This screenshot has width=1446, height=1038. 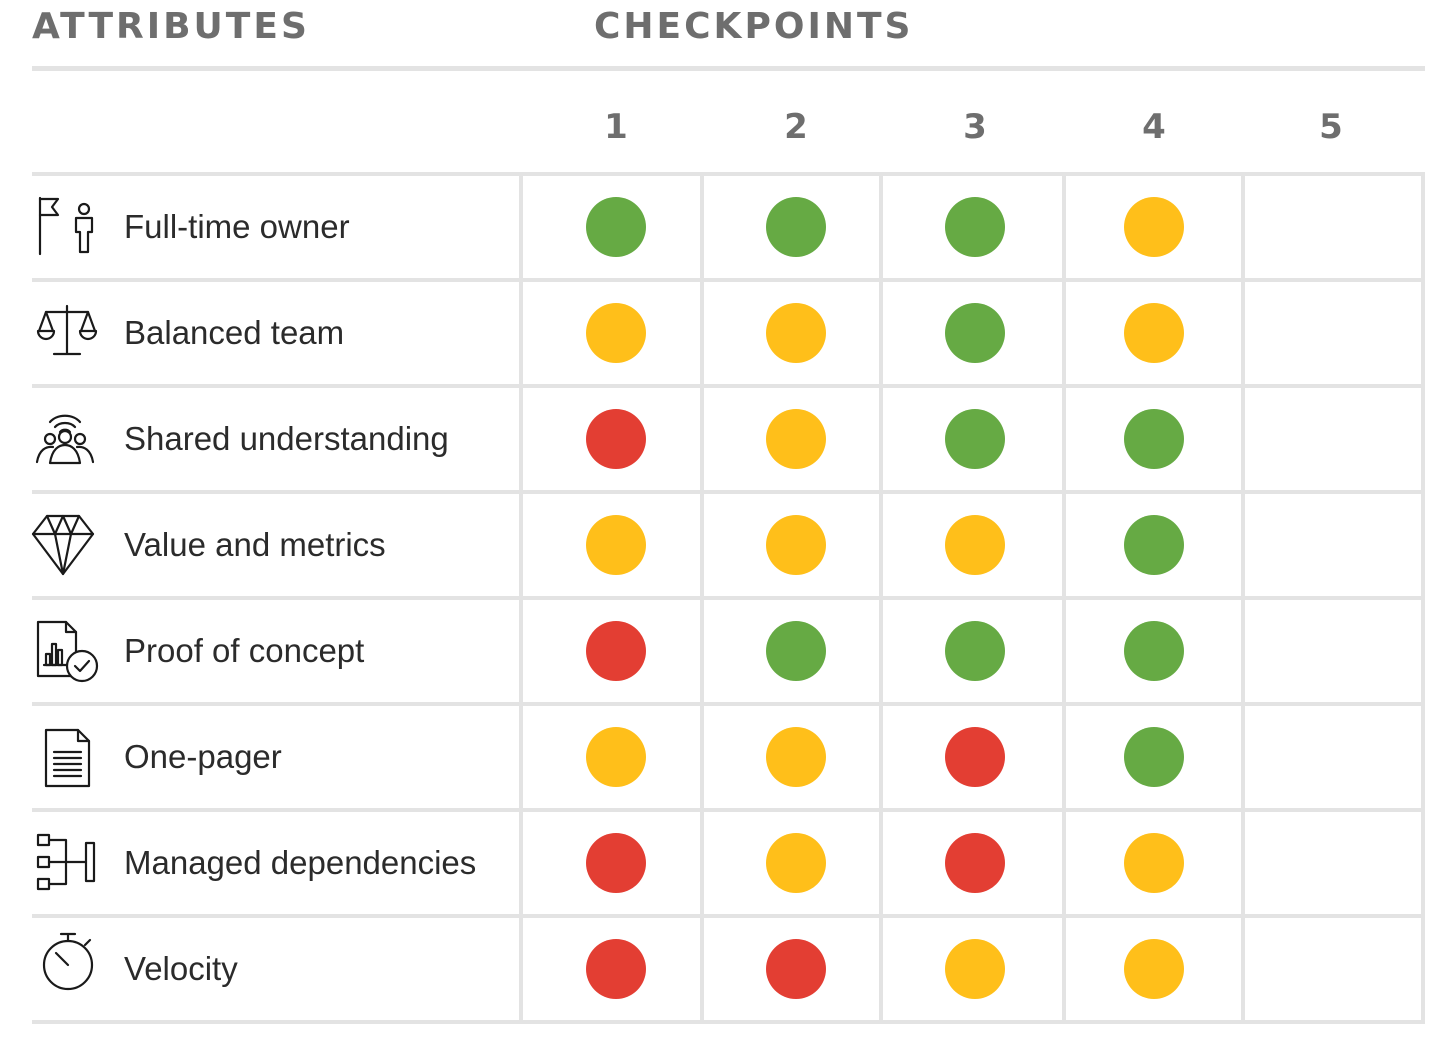 I want to click on attribute-label: Managed dependencies, so click(x=300, y=862).